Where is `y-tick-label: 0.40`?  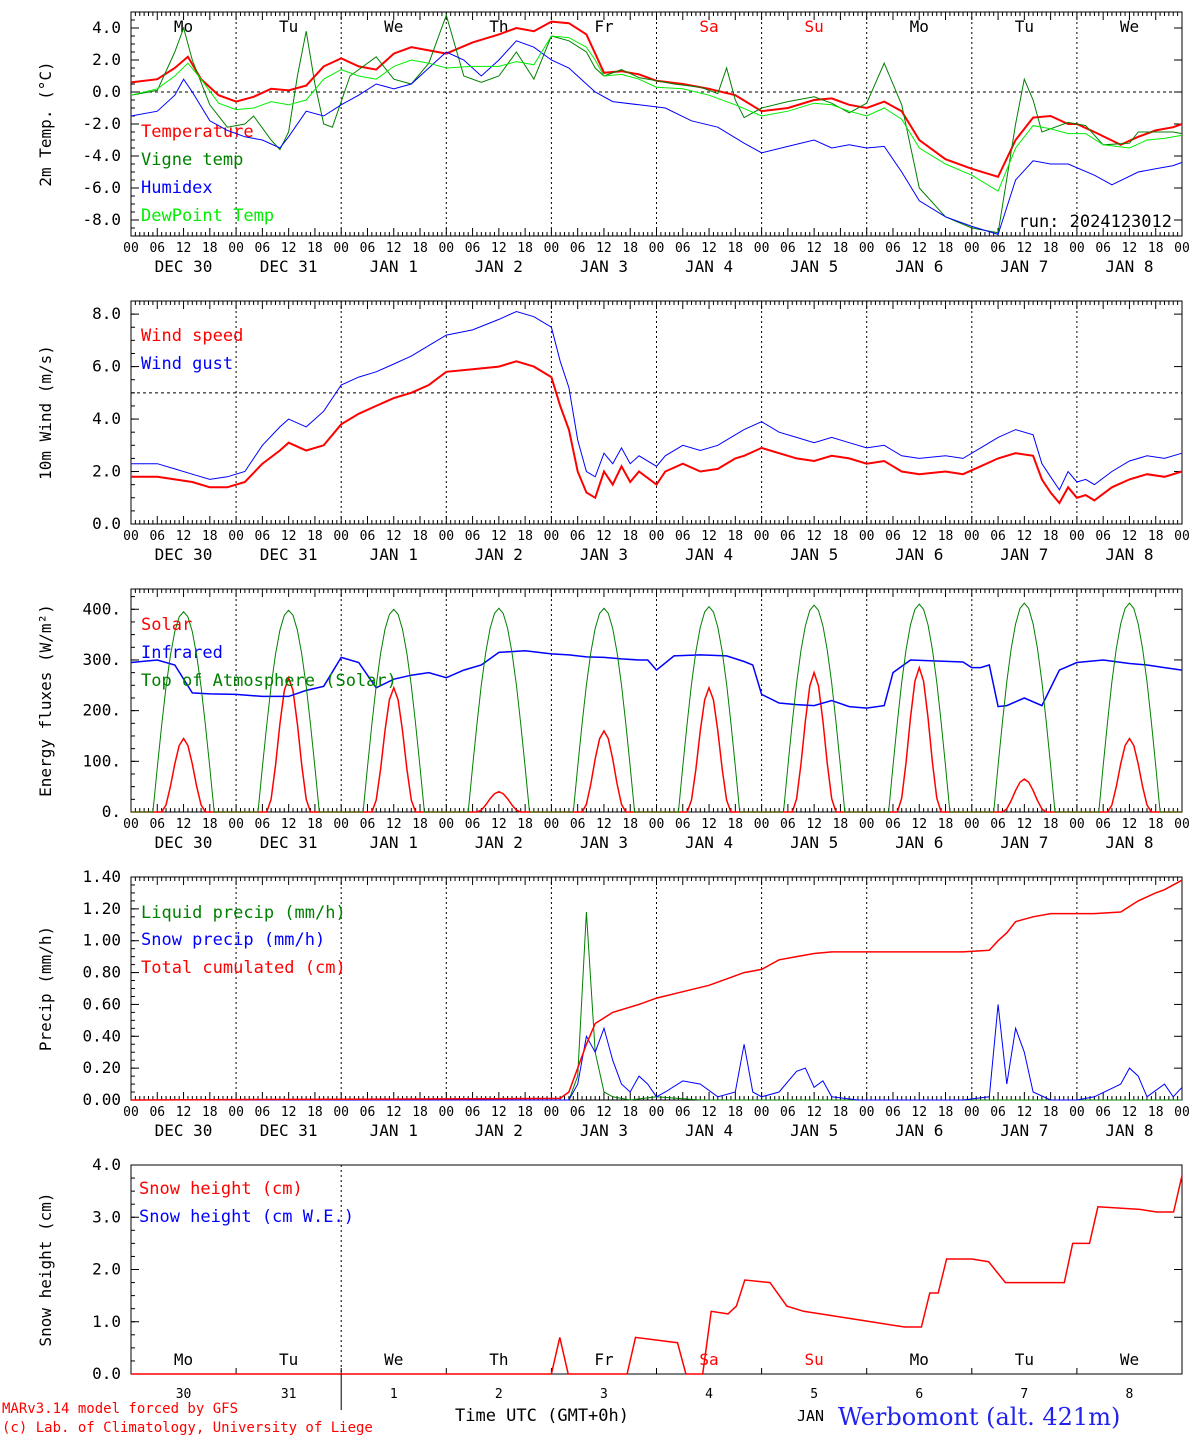
y-tick-label: 0.40 is located at coordinates (101, 1035).